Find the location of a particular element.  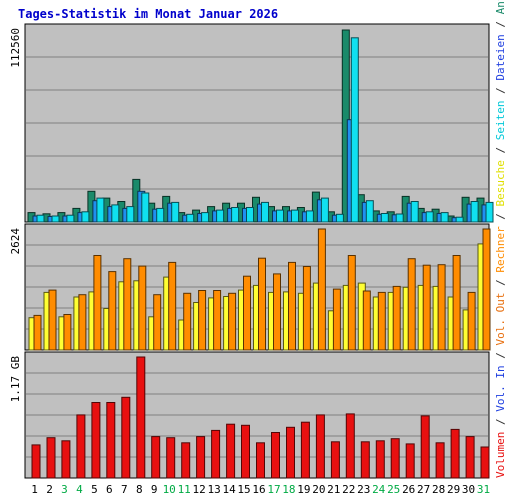

x-tick-label: 10 is located at coordinates (169, 489).